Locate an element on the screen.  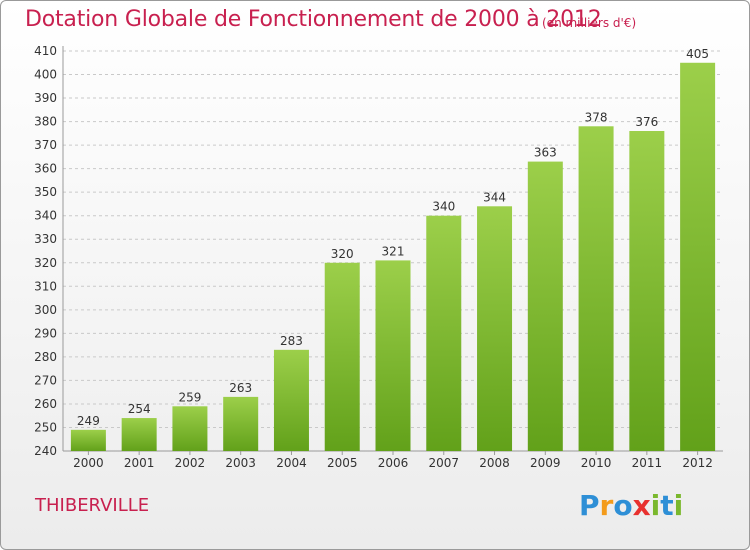
y-tick-label: 330 is located at coordinates (45, 239).